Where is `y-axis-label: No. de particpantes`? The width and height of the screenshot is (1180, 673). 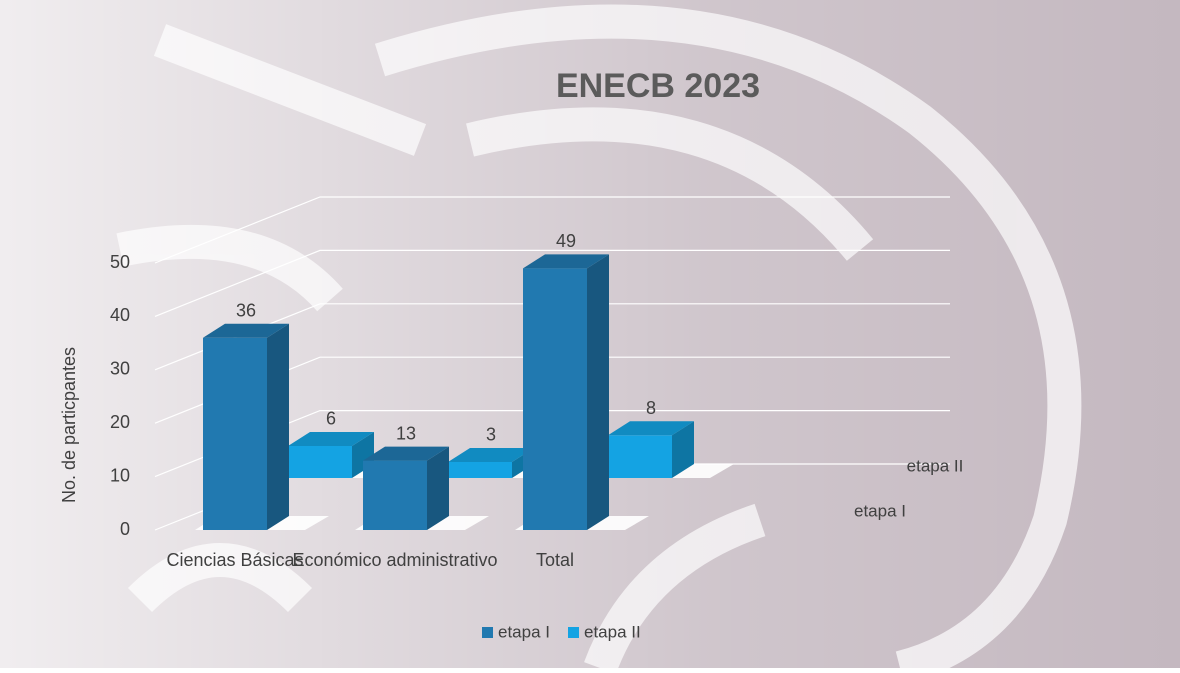
y-axis-label: No. de particpantes is located at coordinates (69, 425).